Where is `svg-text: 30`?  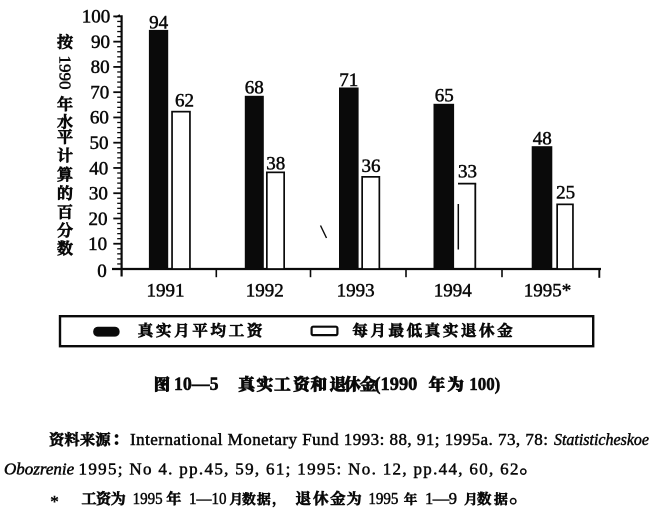
svg-text: 30 is located at coordinates (98, 194).